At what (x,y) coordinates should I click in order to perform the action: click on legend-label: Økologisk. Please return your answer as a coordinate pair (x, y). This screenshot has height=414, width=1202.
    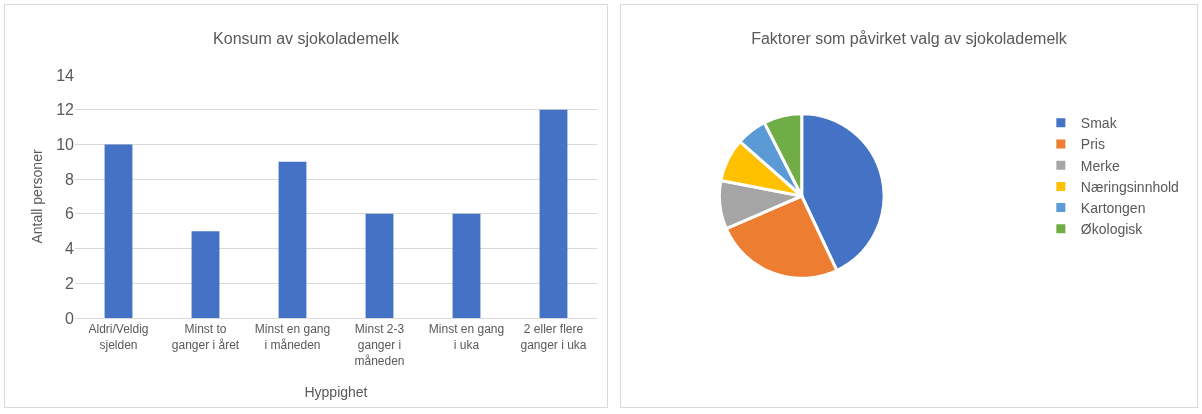
    Looking at the image, I should click on (1112, 229).